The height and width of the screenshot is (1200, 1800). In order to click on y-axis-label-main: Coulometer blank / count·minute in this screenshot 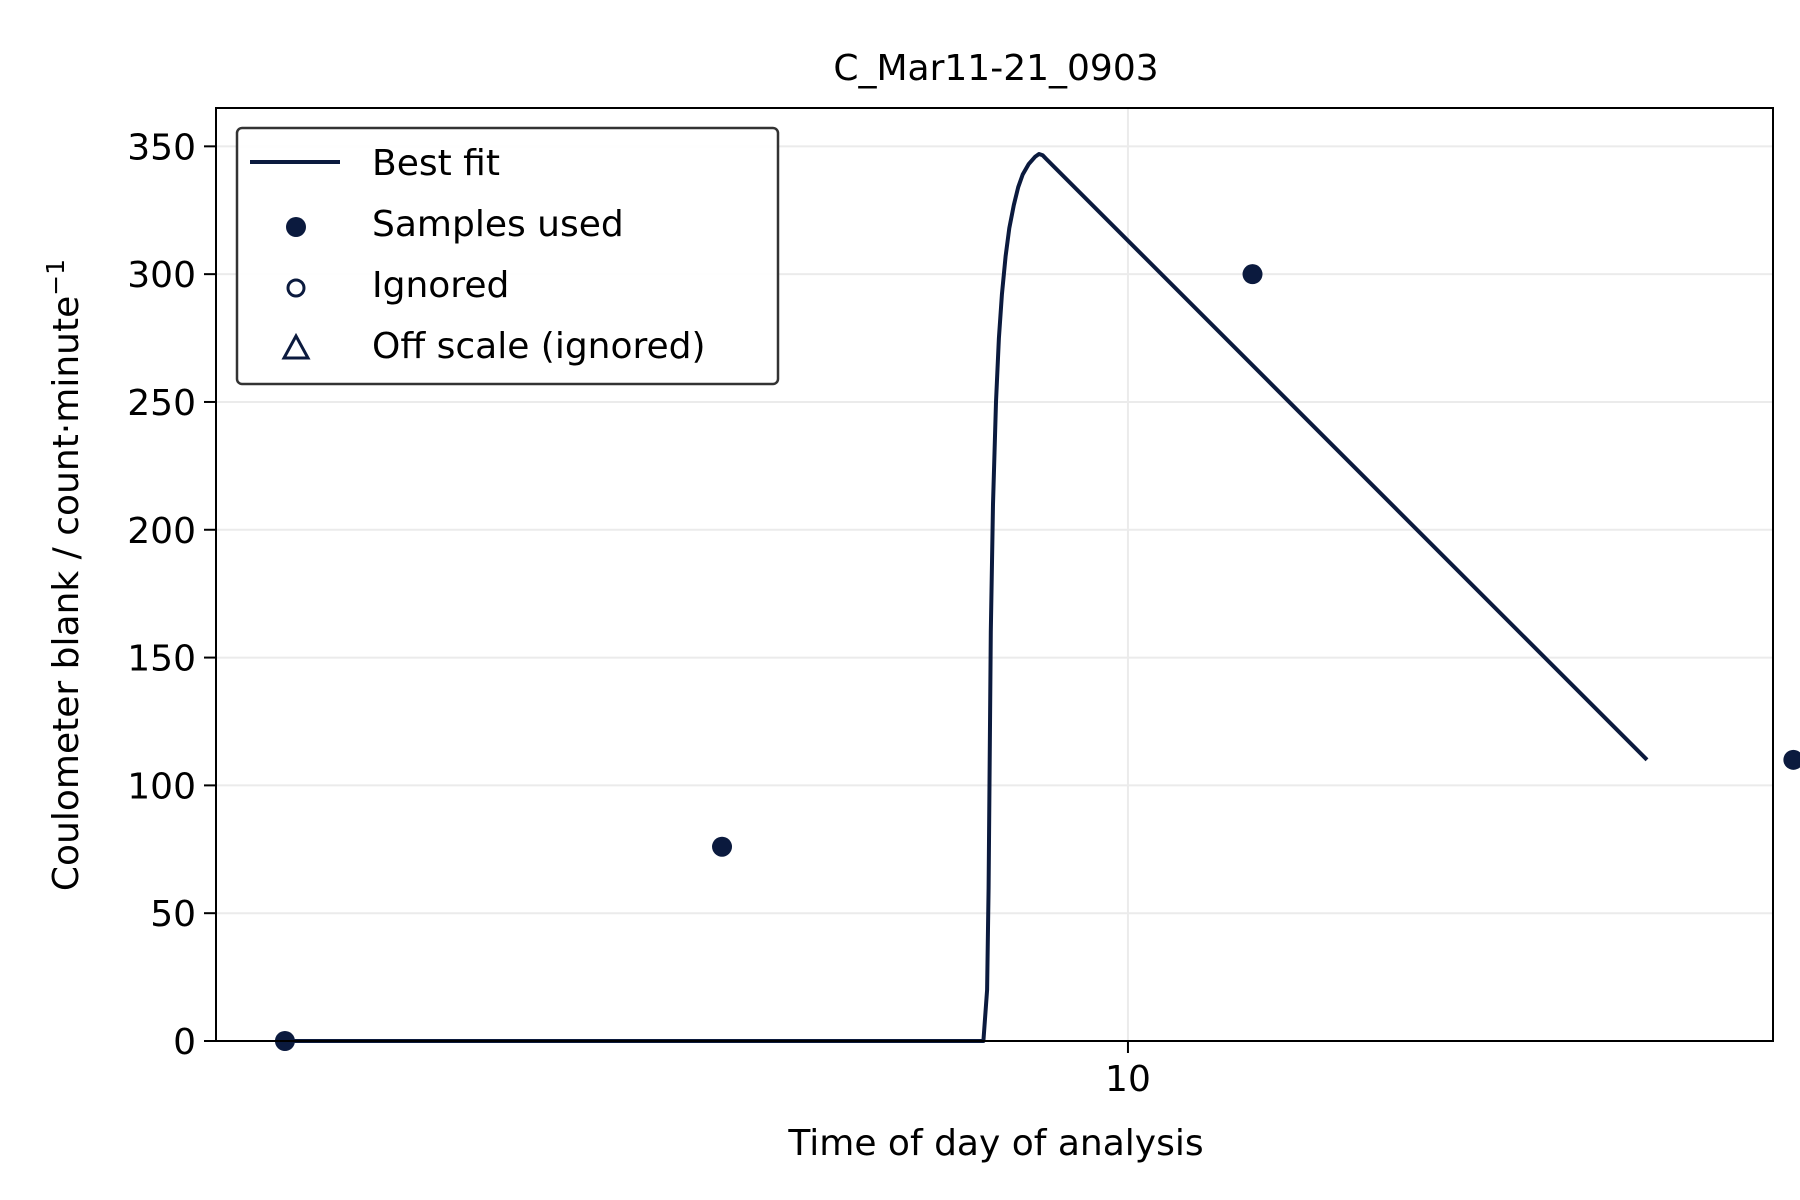, I will do `click(66, 593)`.